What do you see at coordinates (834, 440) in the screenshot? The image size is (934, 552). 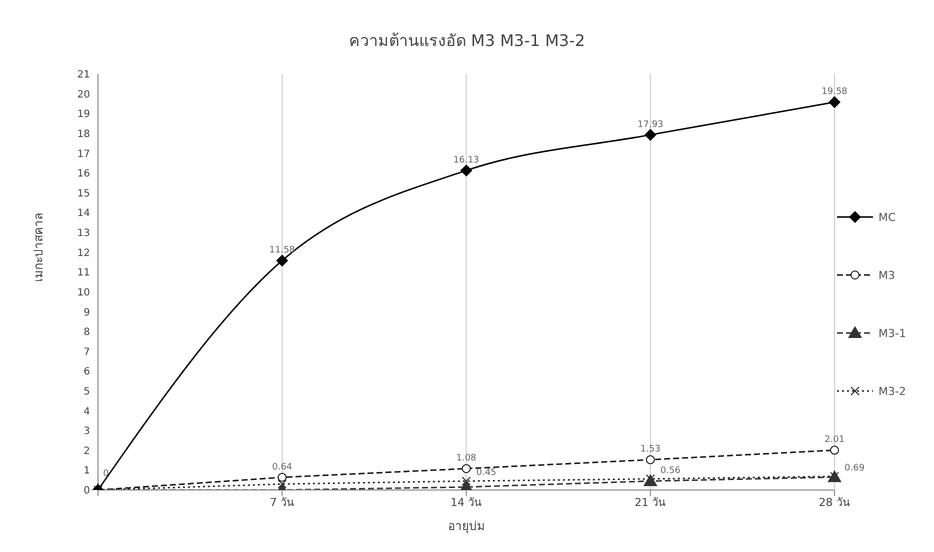 I see `data-label: 2.01` at bounding box center [834, 440].